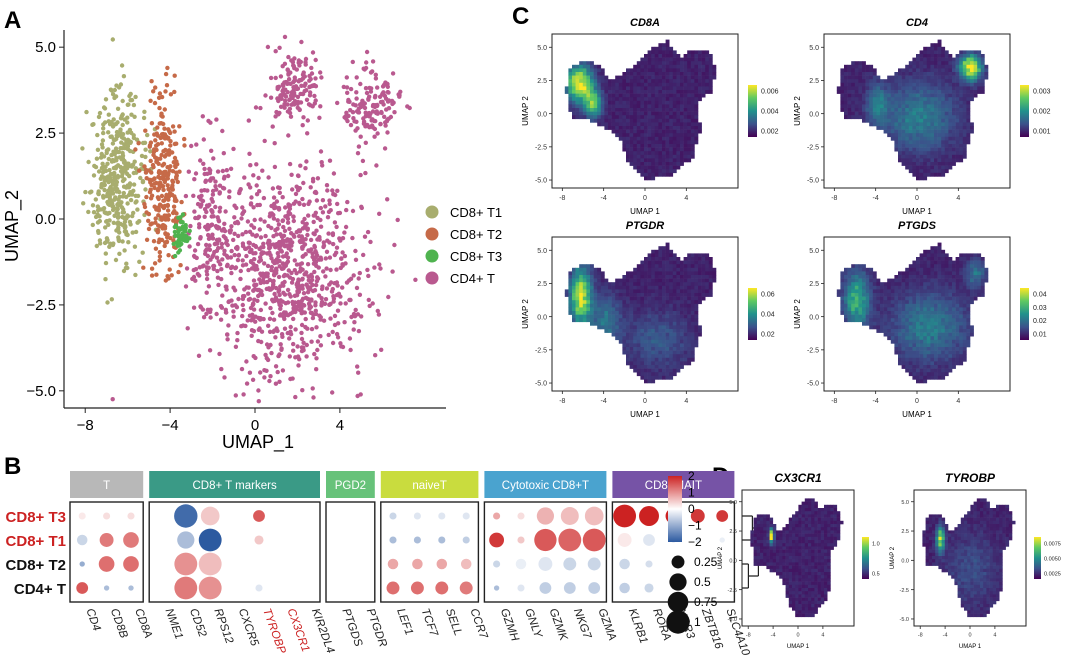 Image resolution: width=1065 pixels, height=657 pixels. I want to click on umap-ytick-label: −2.5, so click(41, 305).